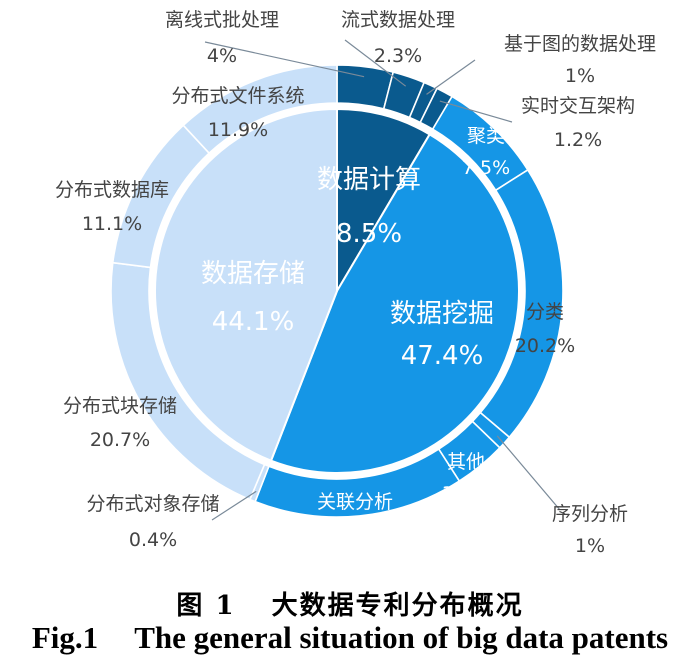 This screenshot has width=700, height=671. What do you see at coordinates (578, 106) in the screenshot?
I see `outer-label-item-3: 实时交互架构` at bounding box center [578, 106].